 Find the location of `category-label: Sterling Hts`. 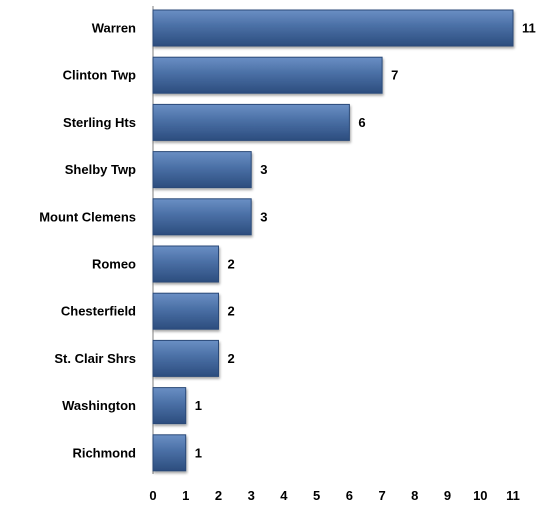

category-label: Sterling Hts is located at coordinates (99, 122).